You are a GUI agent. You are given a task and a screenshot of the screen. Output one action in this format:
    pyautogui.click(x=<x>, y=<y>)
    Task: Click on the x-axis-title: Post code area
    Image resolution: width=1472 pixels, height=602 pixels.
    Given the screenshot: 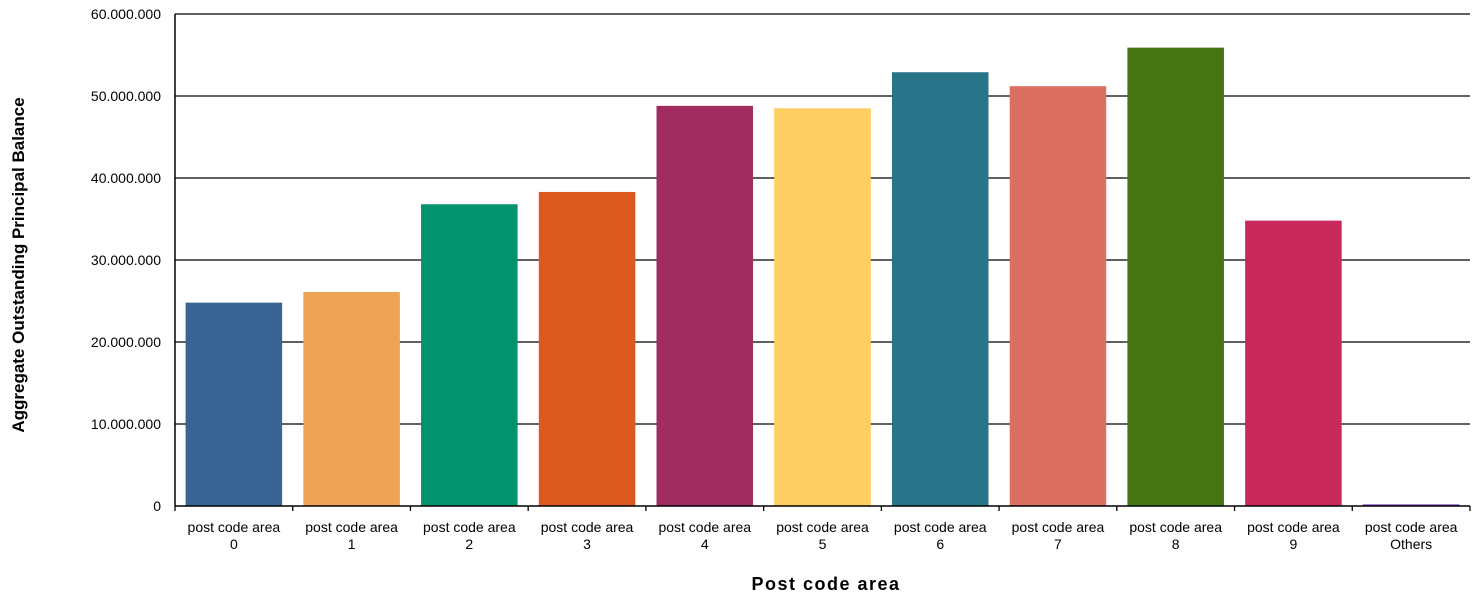 What is the action you would take?
    pyautogui.click(x=825, y=584)
    